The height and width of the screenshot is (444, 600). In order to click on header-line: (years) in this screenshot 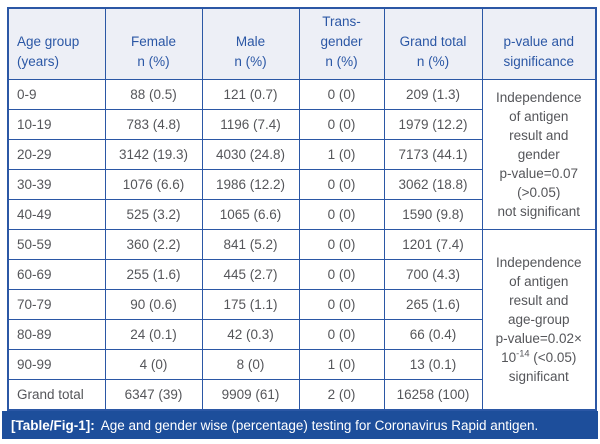, I will do `click(38, 61)`.